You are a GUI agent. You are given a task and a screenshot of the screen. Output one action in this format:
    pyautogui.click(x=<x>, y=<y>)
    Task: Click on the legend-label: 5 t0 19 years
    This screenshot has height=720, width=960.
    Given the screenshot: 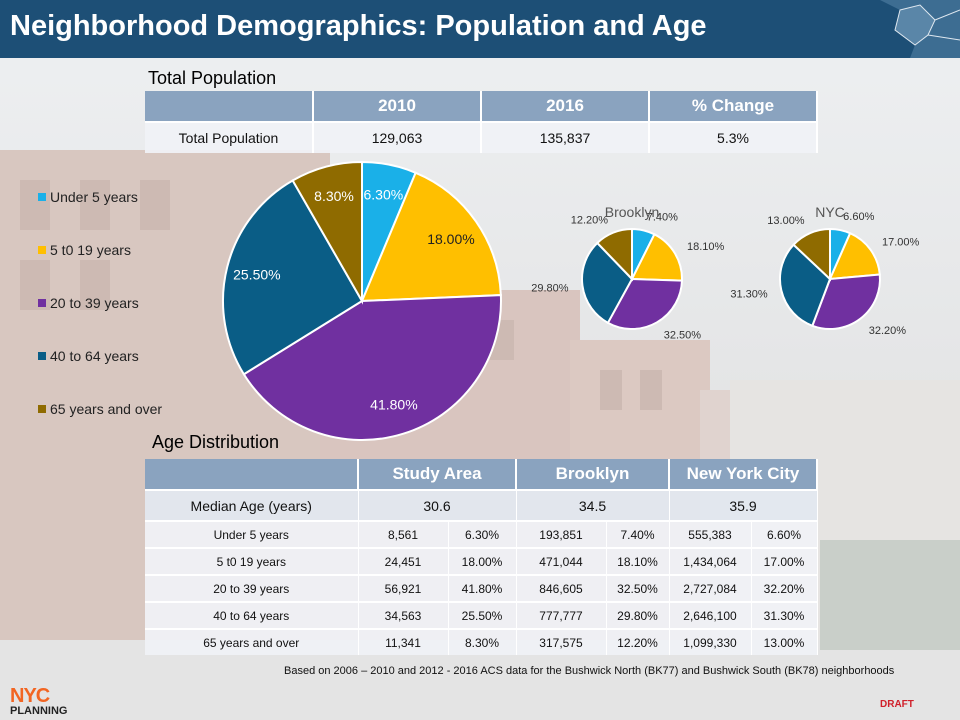 What is the action you would take?
    pyautogui.click(x=90, y=250)
    